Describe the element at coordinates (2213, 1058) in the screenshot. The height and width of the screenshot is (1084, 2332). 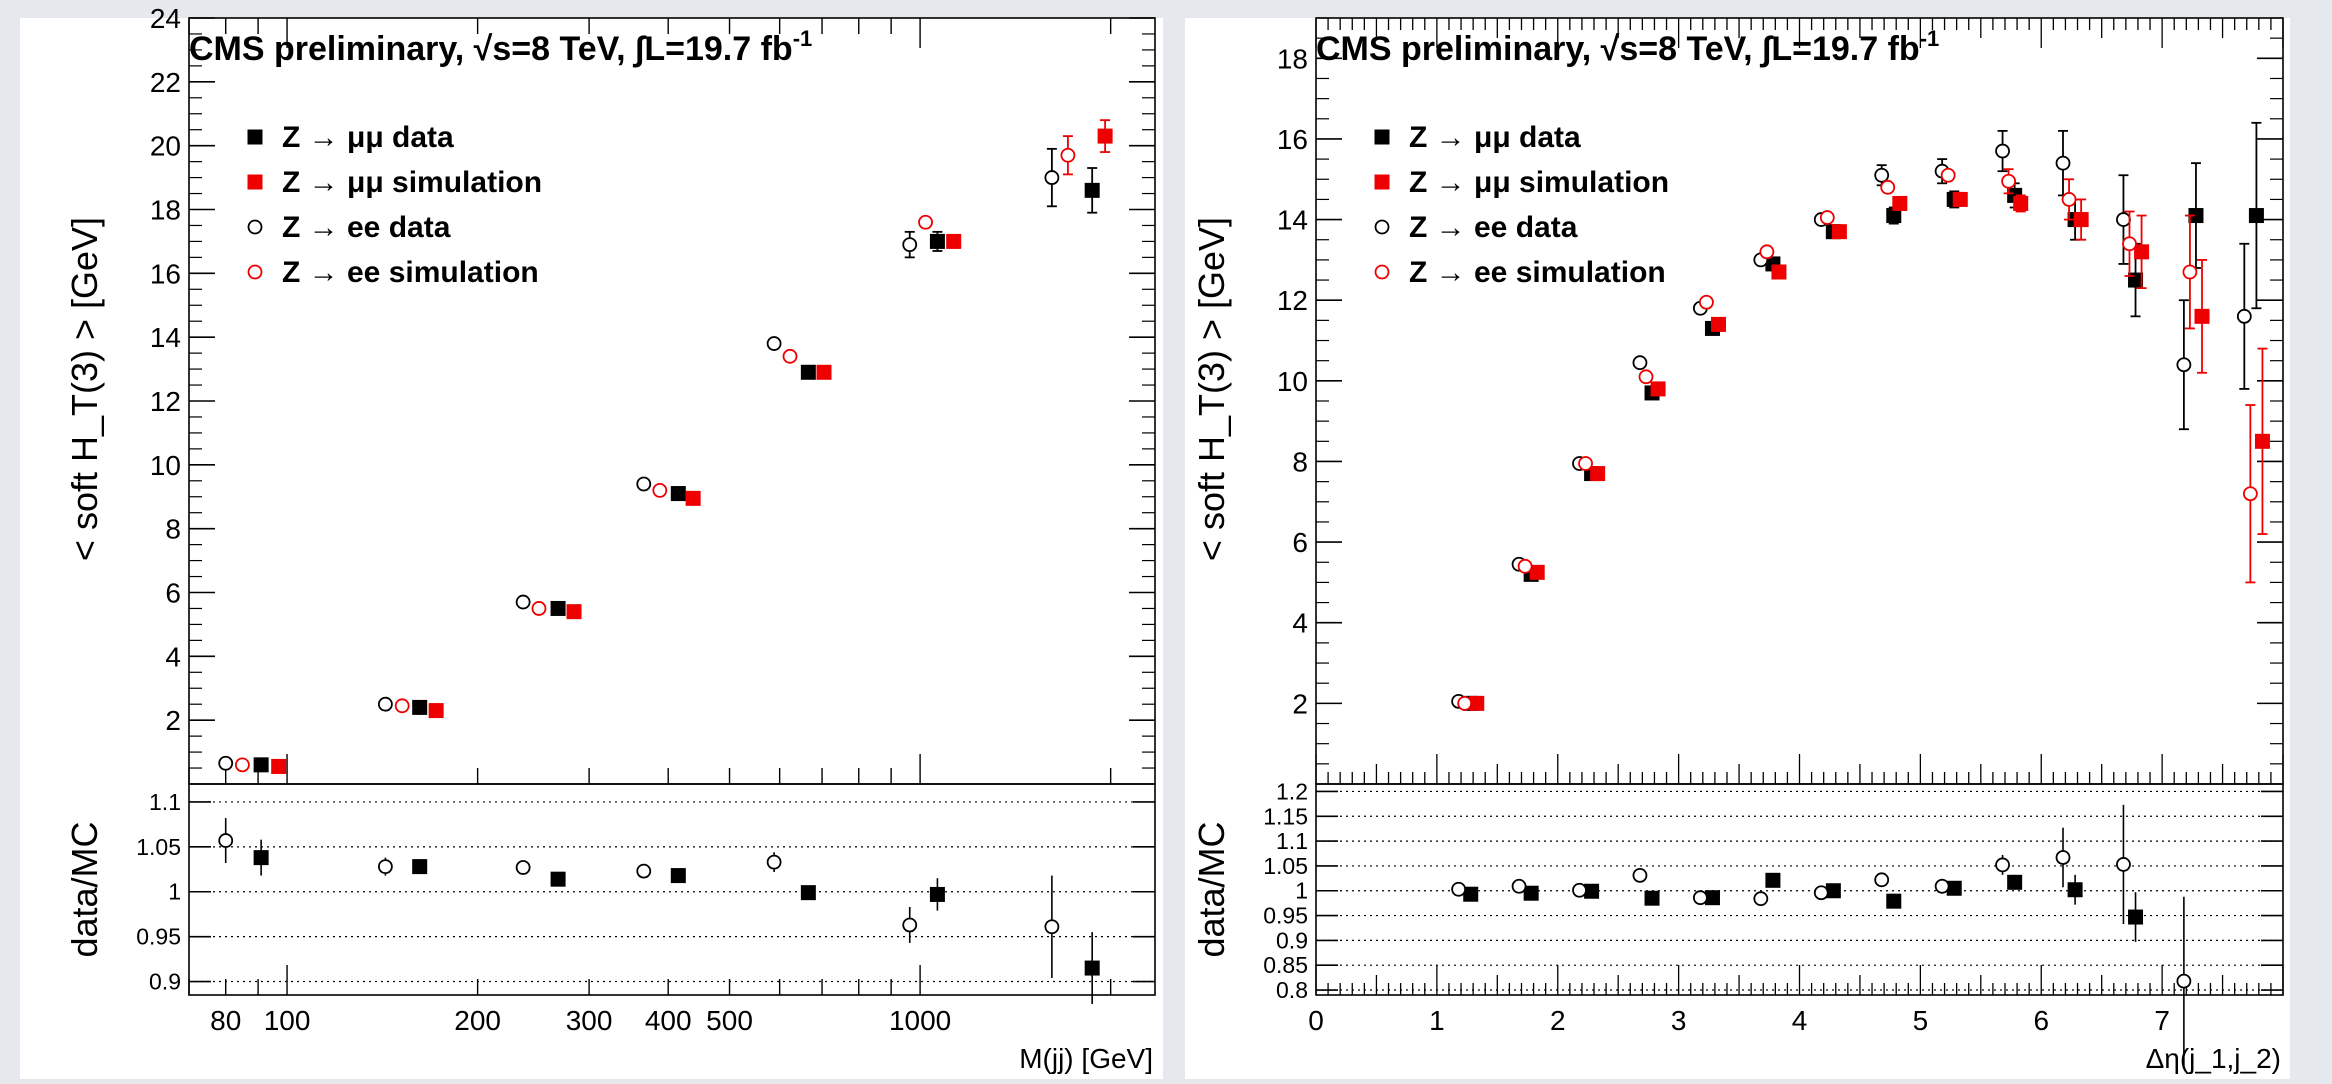
I see `x-axis-label: Δη(j_1,j_2)` at that location.